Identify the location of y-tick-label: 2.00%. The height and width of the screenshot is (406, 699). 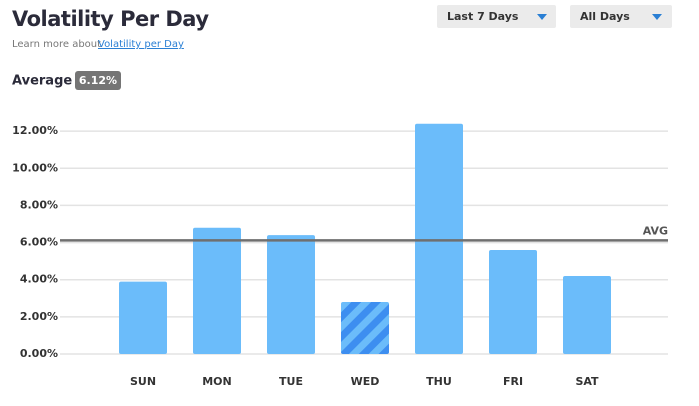
(39, 316).